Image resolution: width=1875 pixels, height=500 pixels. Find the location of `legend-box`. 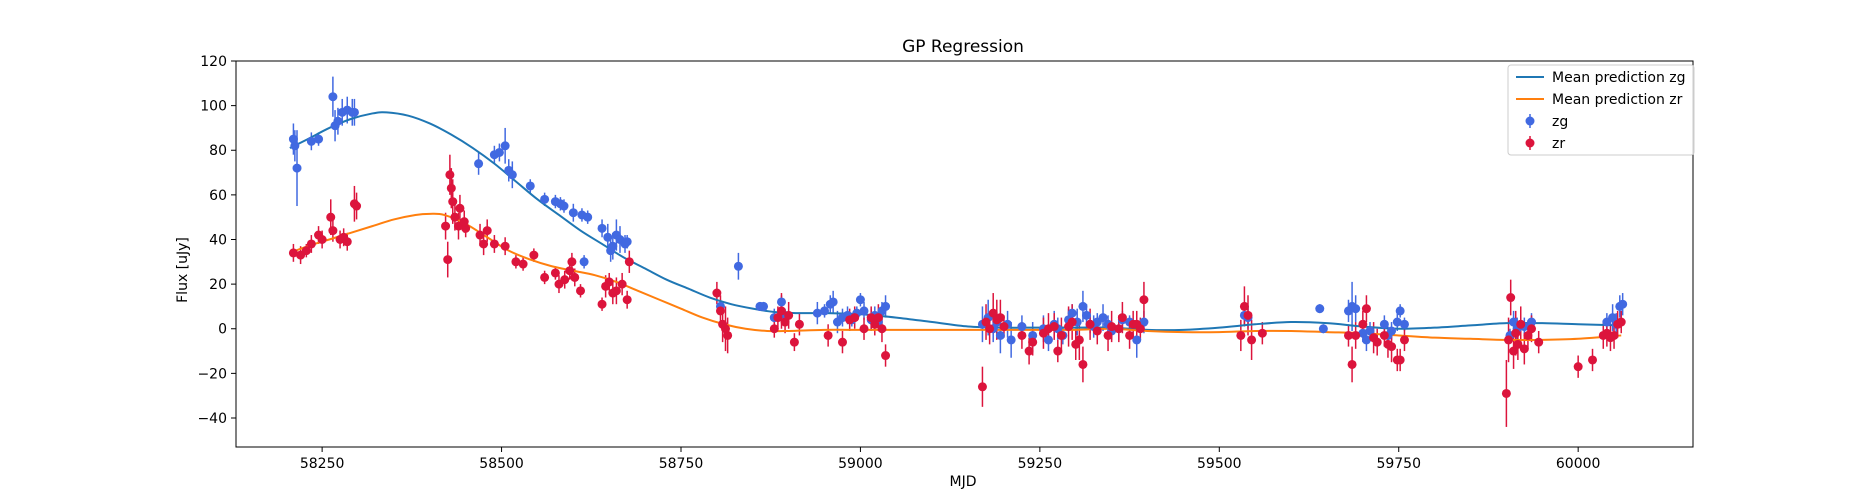

legend-box is located at coordinates (1601, 110).